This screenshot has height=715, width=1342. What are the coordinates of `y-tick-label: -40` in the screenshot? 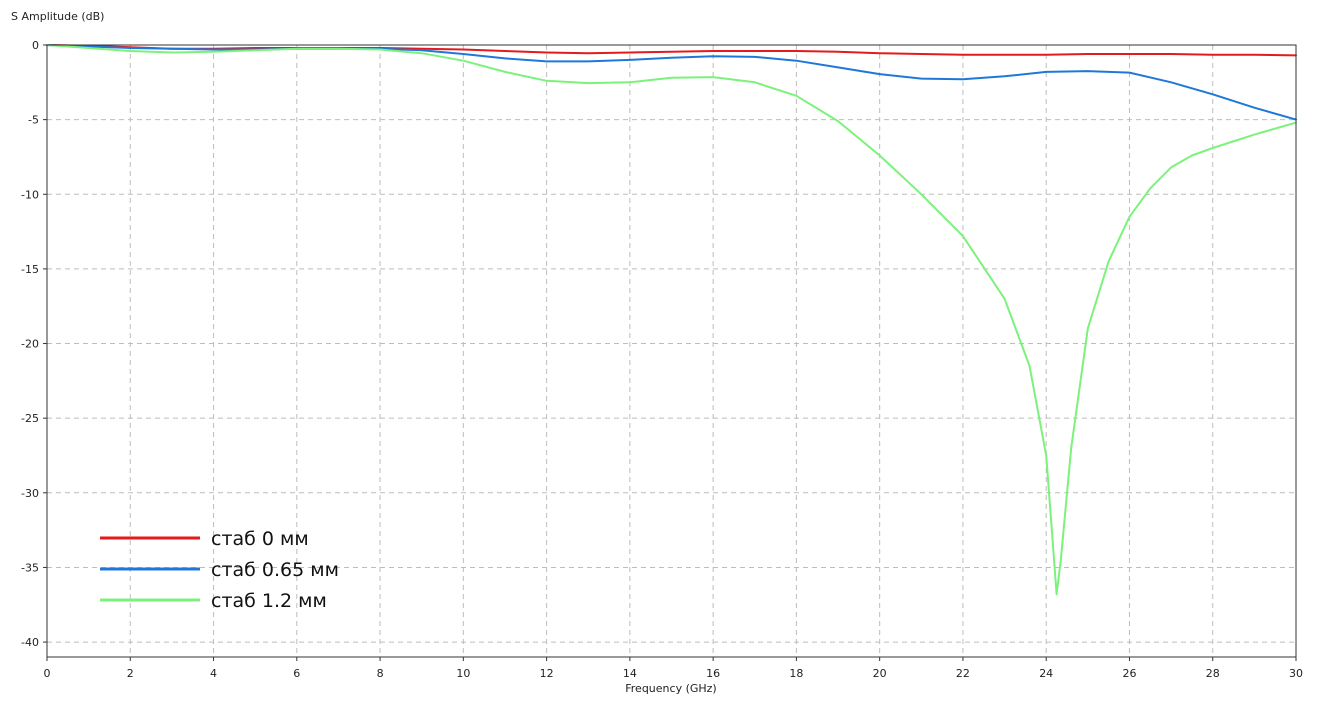 It's located at (30, 642).